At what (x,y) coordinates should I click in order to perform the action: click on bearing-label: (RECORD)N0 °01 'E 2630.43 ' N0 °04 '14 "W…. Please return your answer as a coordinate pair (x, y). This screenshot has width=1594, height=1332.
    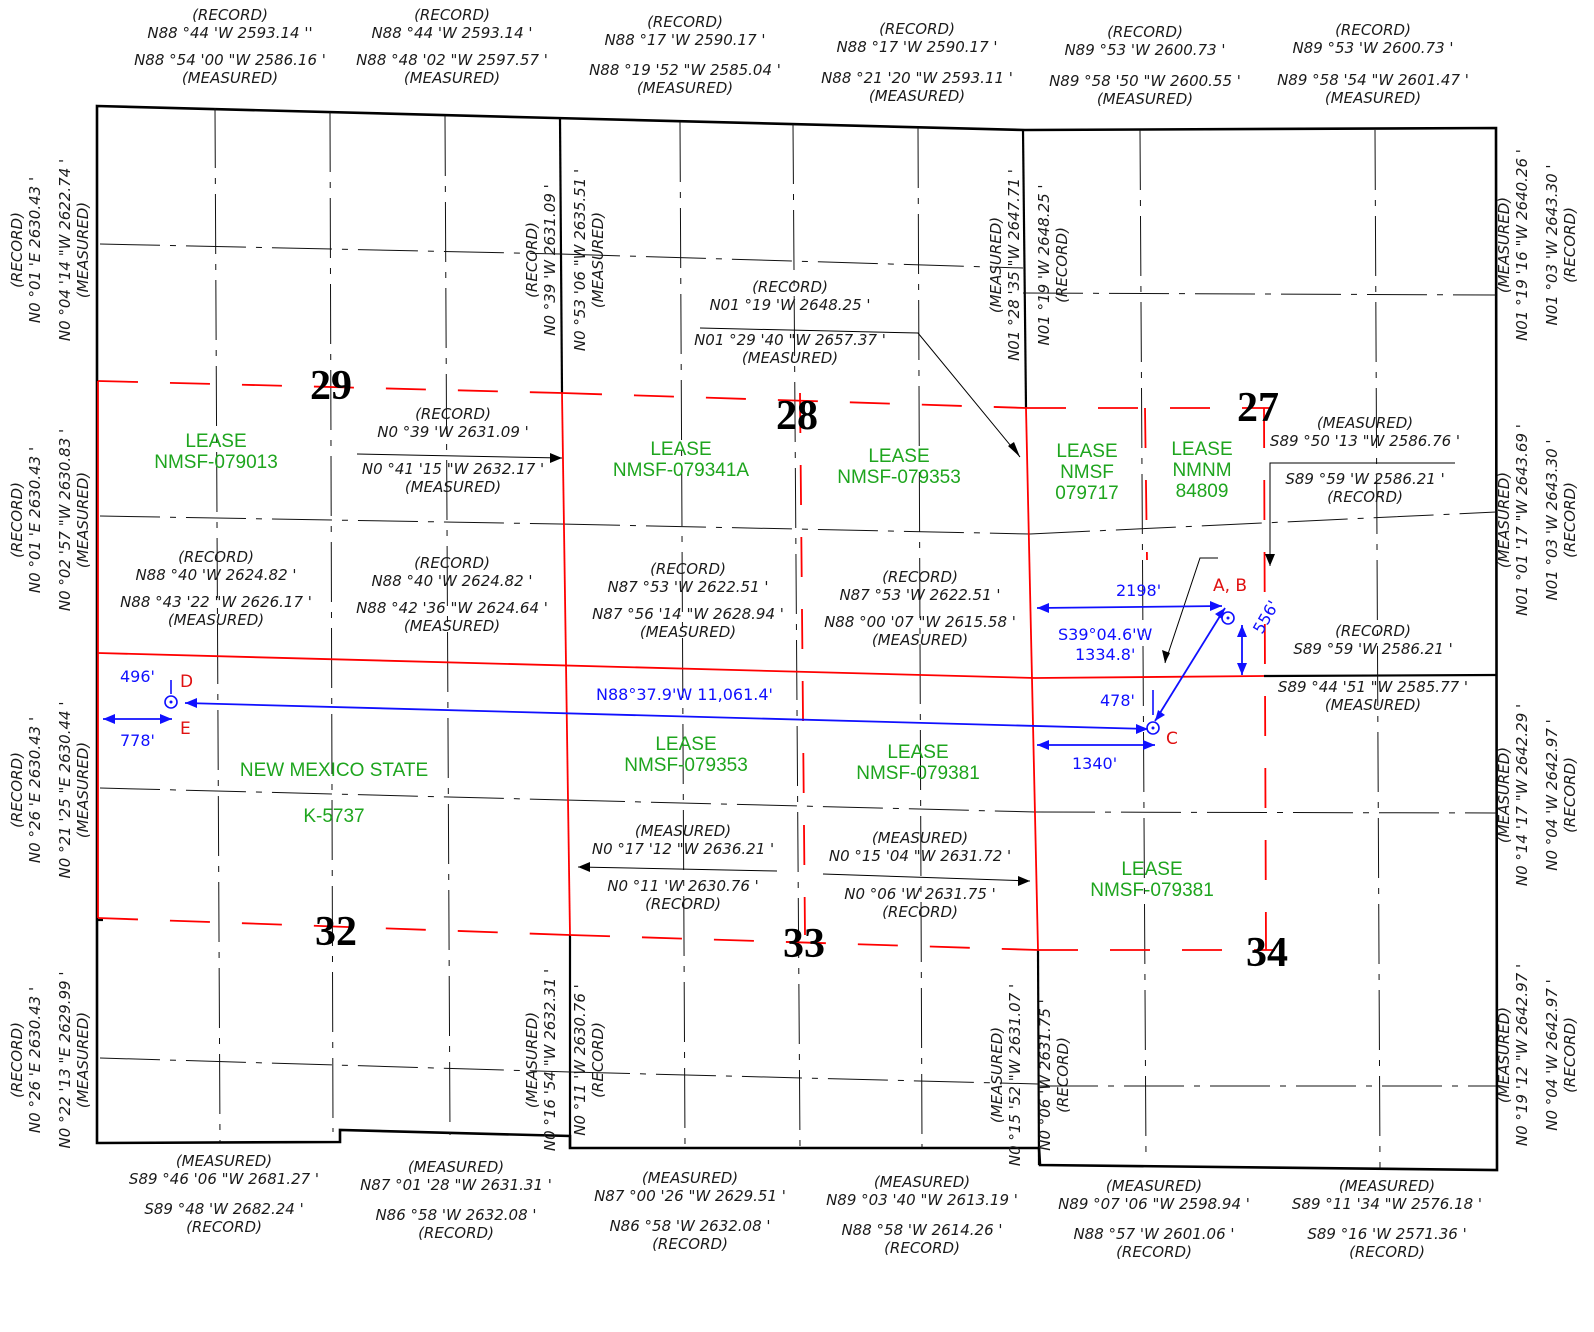
    Looking at the image, I should click on (50, 250).